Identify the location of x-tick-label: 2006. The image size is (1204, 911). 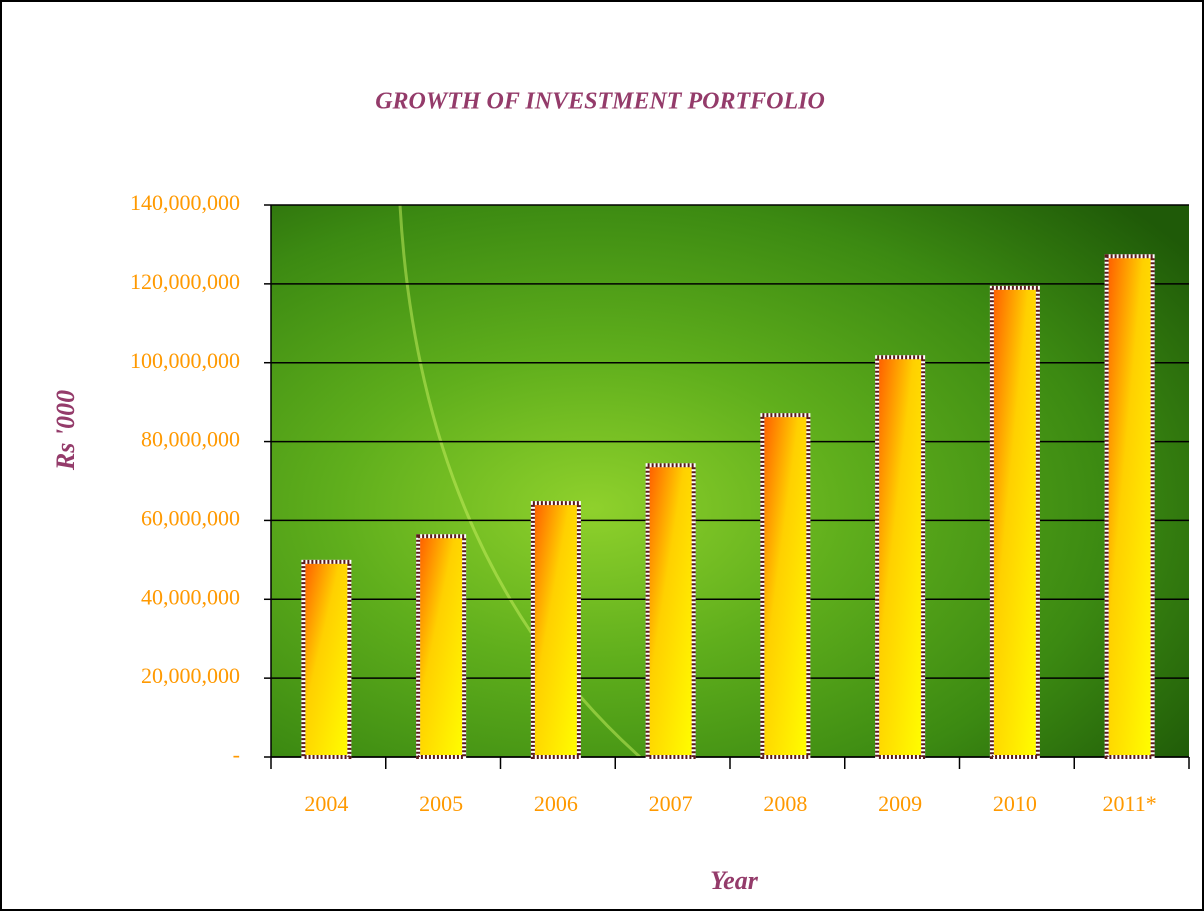
(556, 803).